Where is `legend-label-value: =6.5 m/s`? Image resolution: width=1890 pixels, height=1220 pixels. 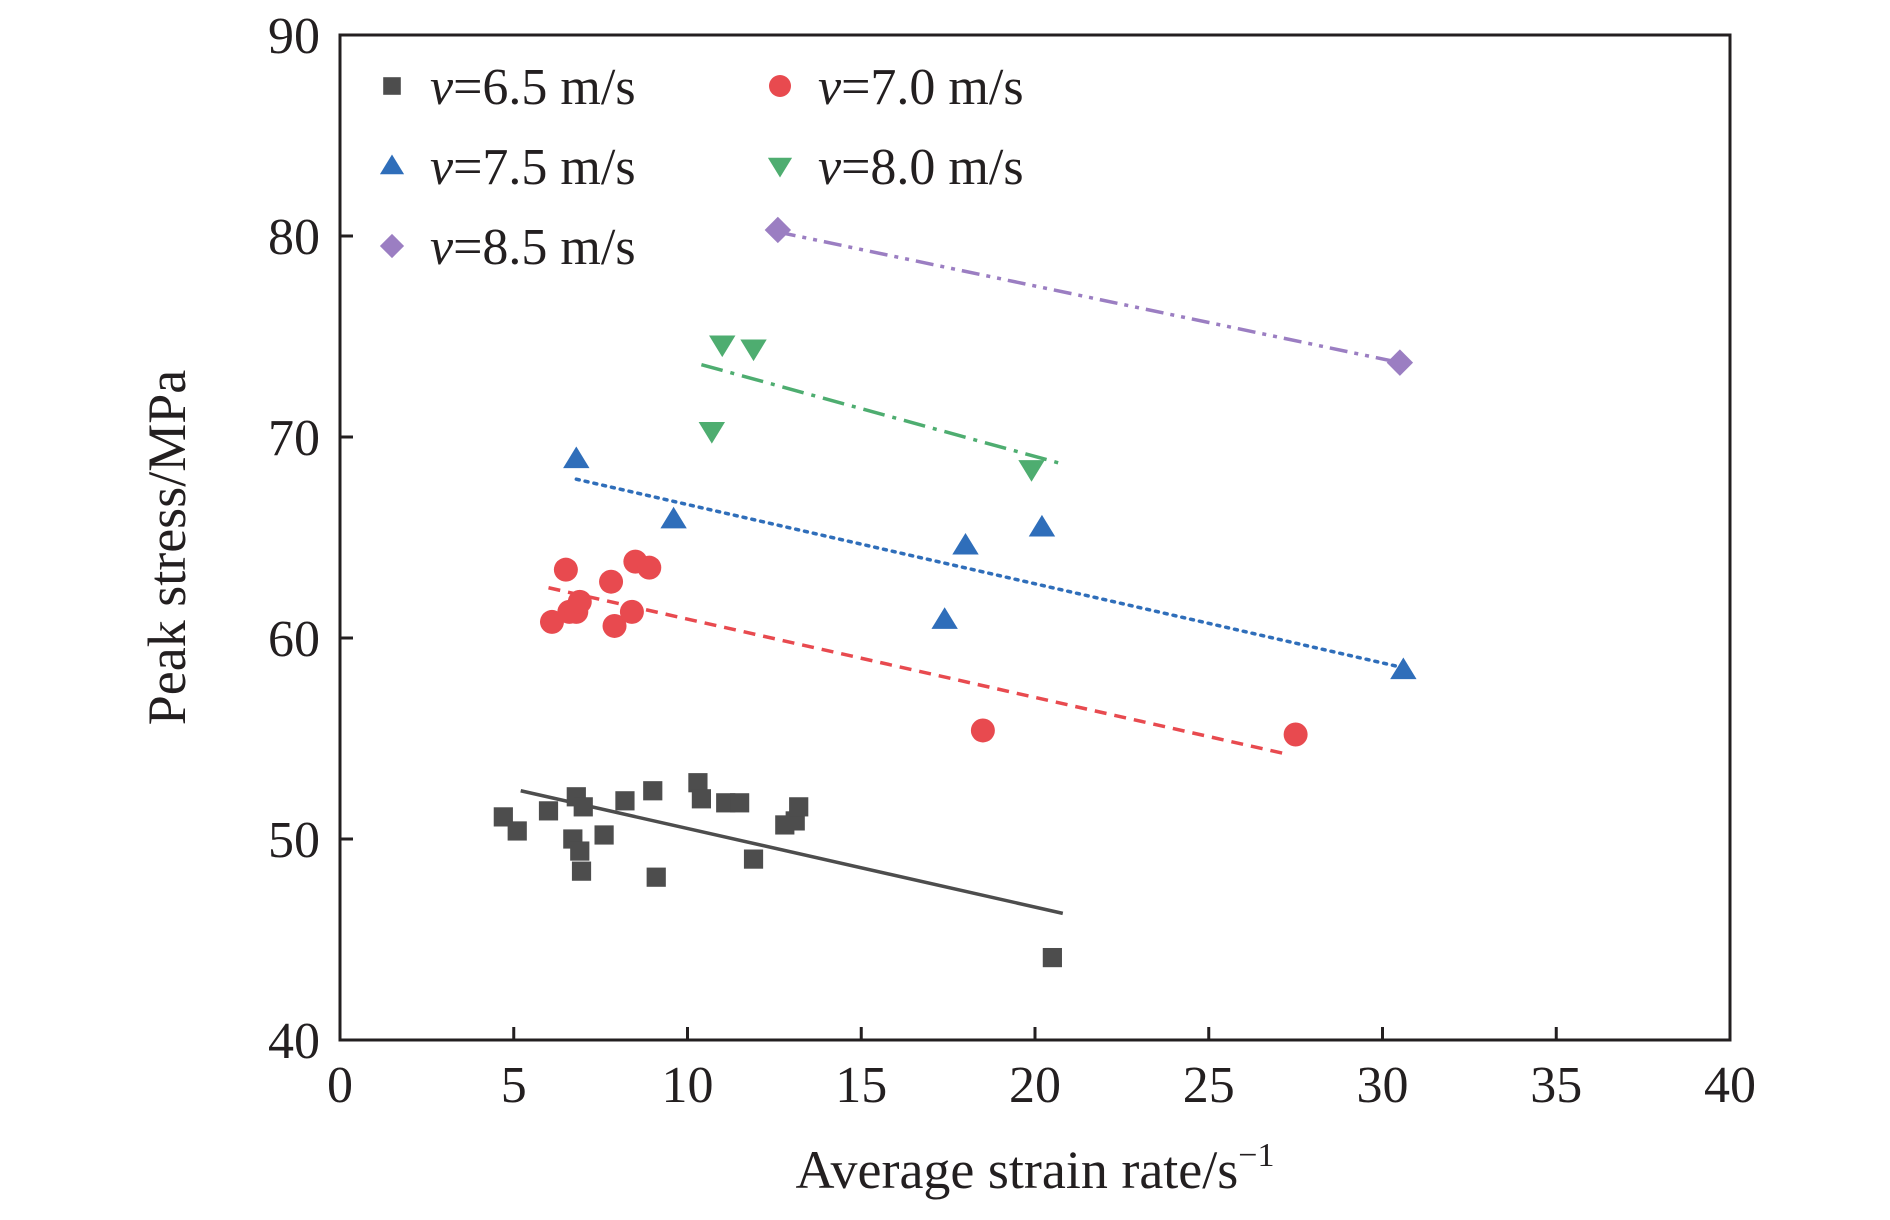 legend-label-value: =6.5 m/s is located at coordinates (544, 87).